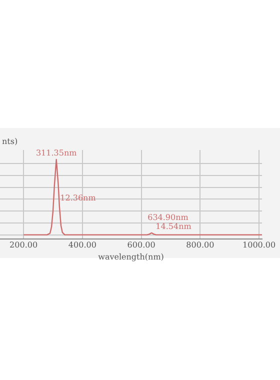  What do you see at coordinates (82, 245) in the screenshot?
I see `x-tick-label: 400.00` at bounding box center [82, 245].